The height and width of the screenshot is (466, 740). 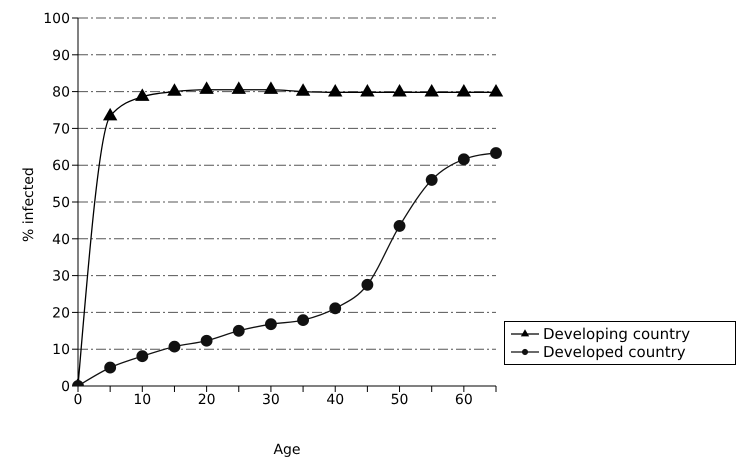 What do you see at coordinates (61, 92) in the screenshot?
I see `y-tick-label: 80` at bounding box center [61, 92].